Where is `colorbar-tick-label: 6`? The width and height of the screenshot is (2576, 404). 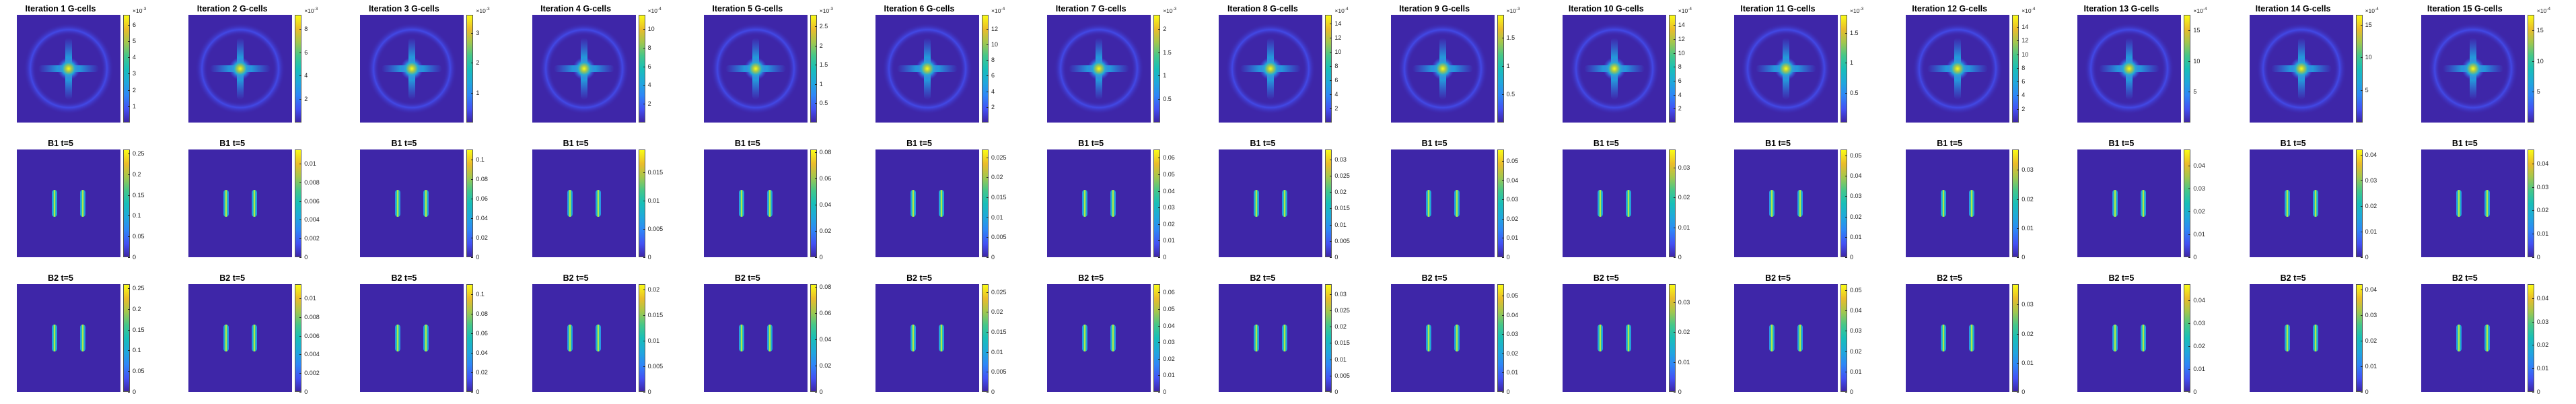
colorbar-tick-label: 6 is located at coordinates (306, 52).